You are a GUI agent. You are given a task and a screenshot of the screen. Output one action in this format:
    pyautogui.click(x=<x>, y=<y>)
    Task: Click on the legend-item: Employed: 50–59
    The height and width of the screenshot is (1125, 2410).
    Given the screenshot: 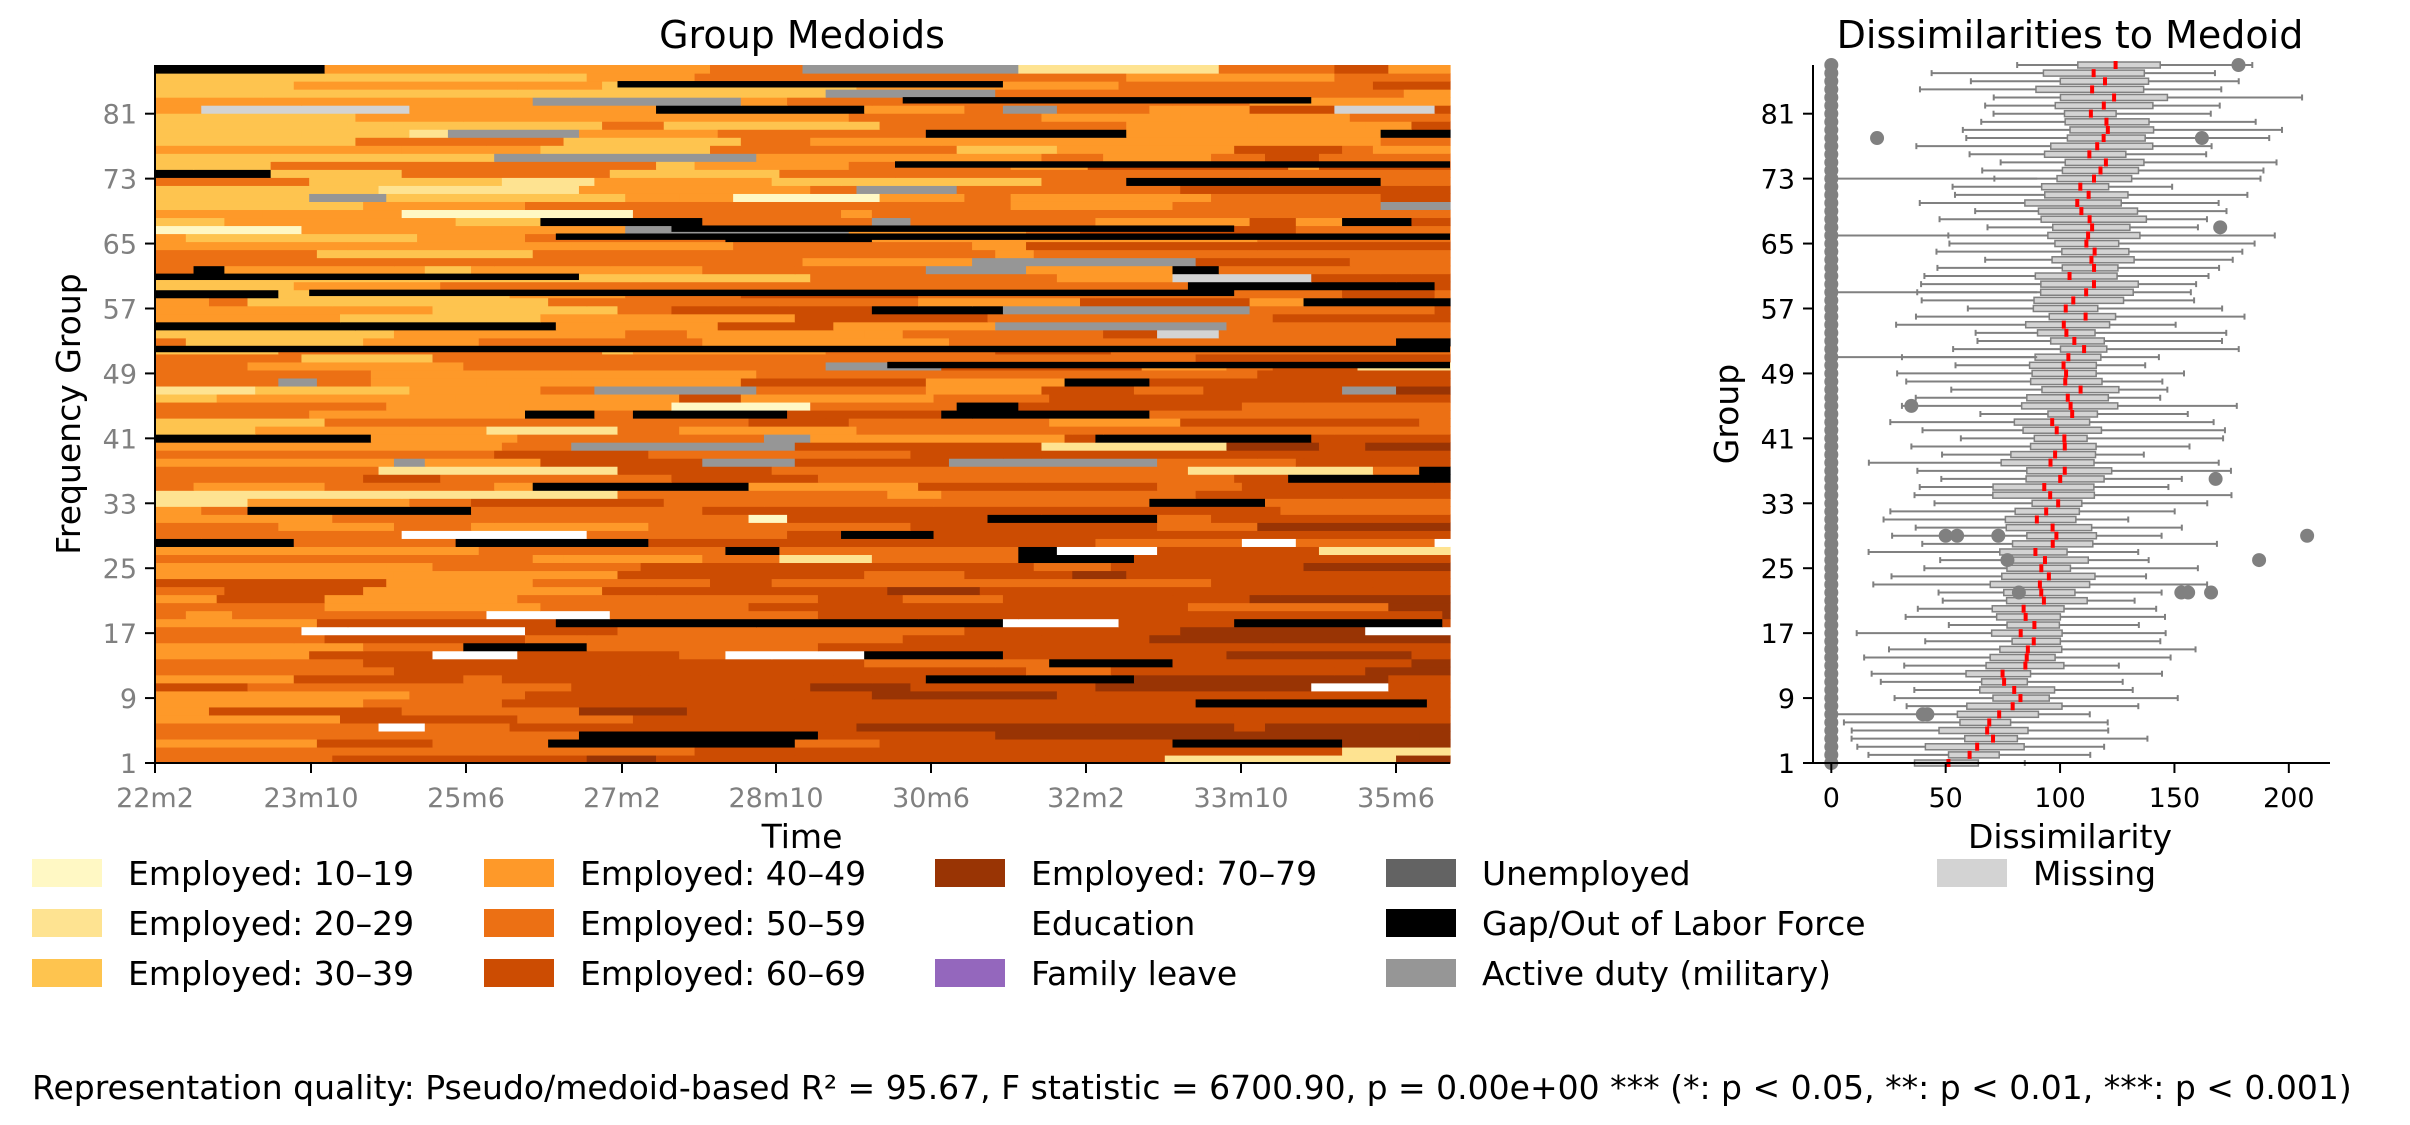 What is the action you would take?
    pyautogui.click(x=675, y=923)
    